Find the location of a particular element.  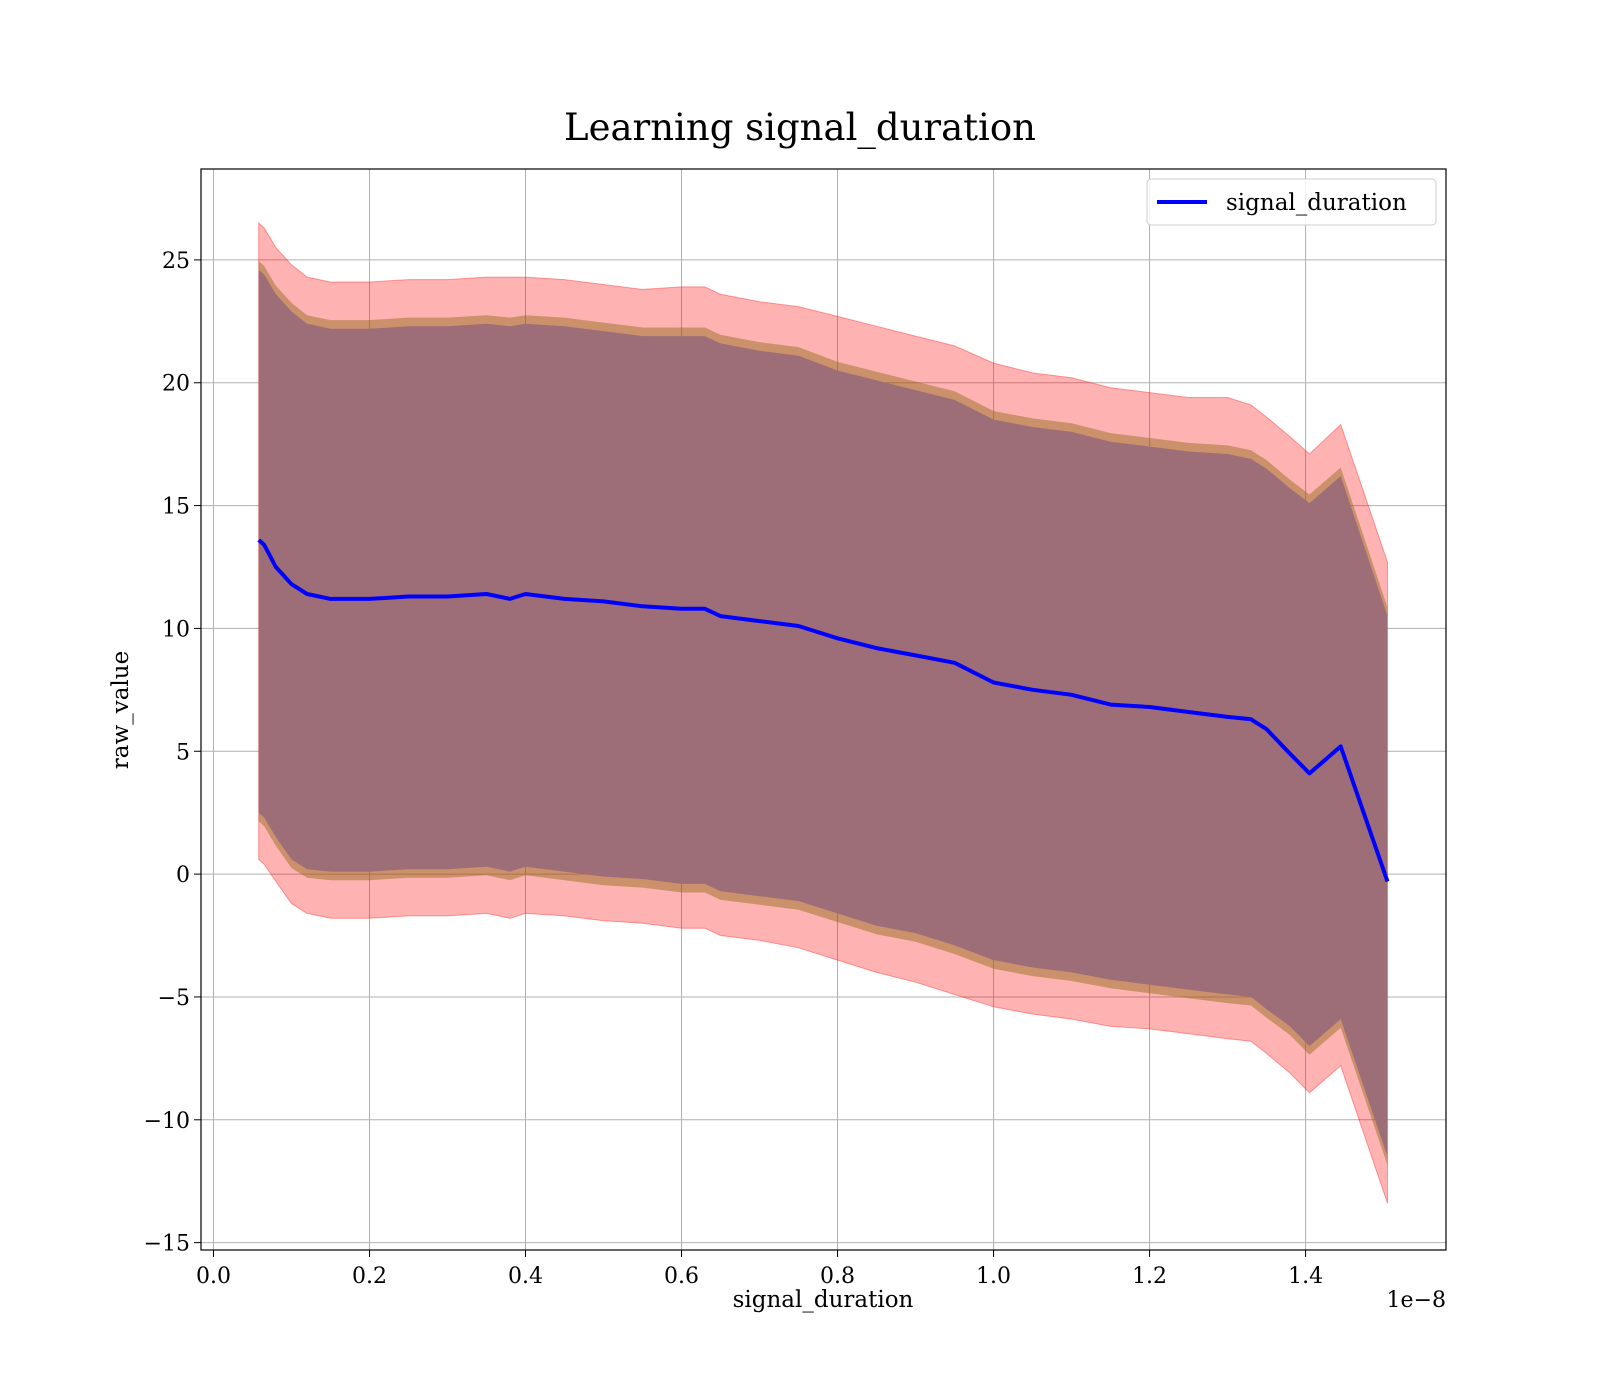

y-tick-label: −5 is located at coordinates (174, 998).